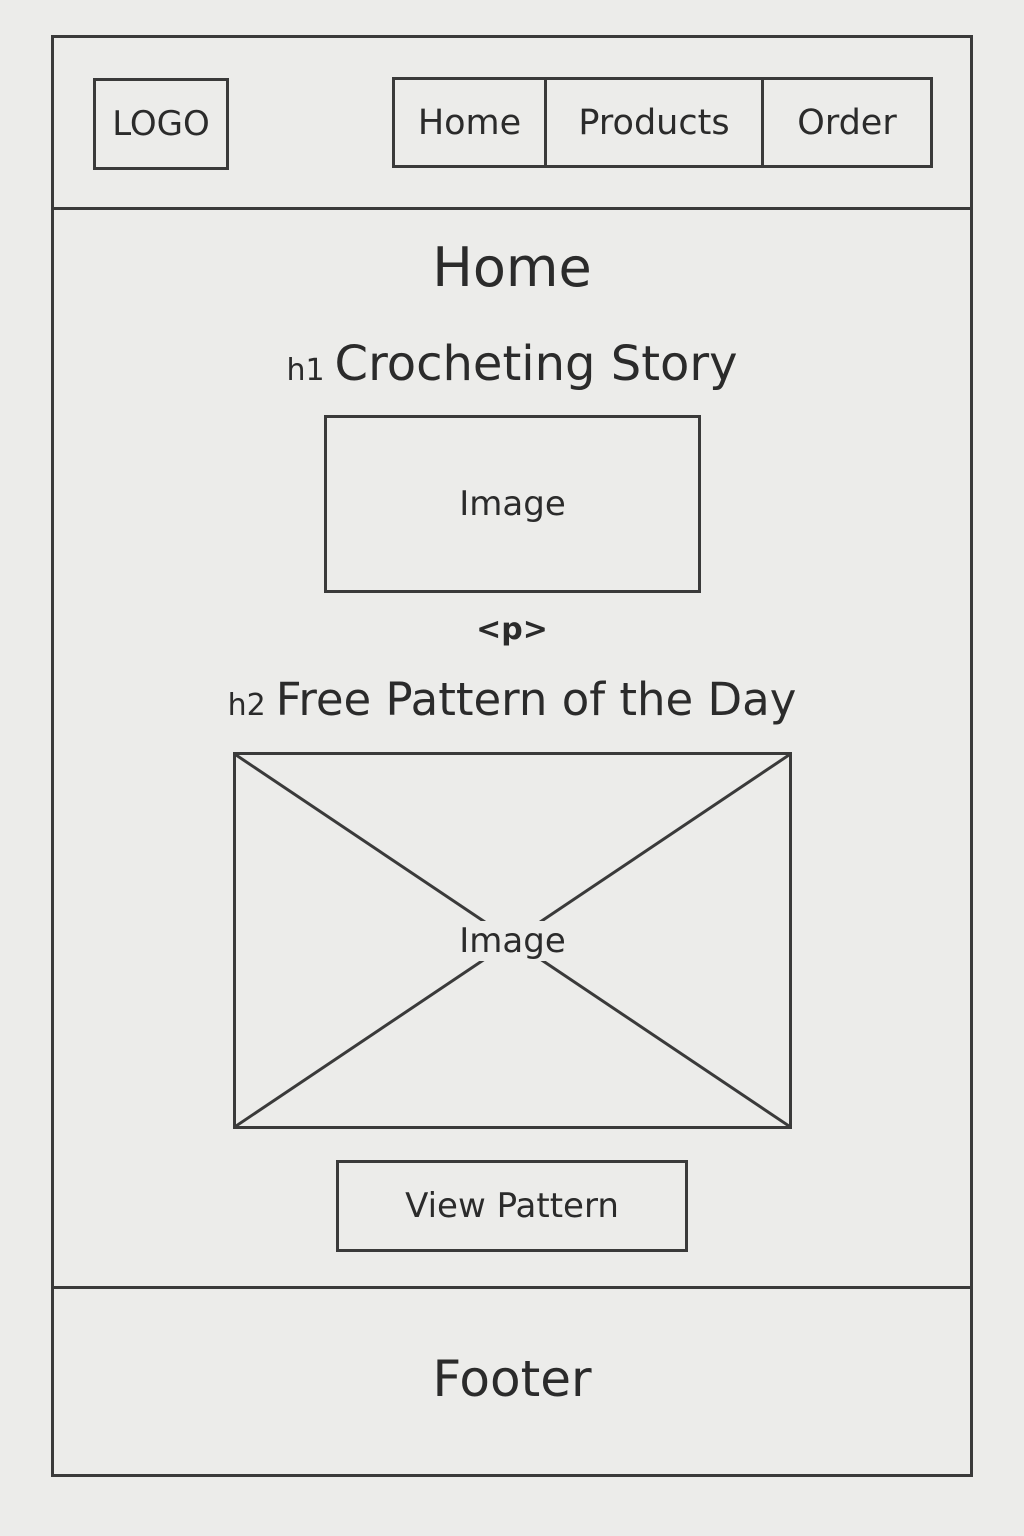 This screenshot has width=1024, height=1536. I want to click on h2-tag-label: h2, so click(246, 705).